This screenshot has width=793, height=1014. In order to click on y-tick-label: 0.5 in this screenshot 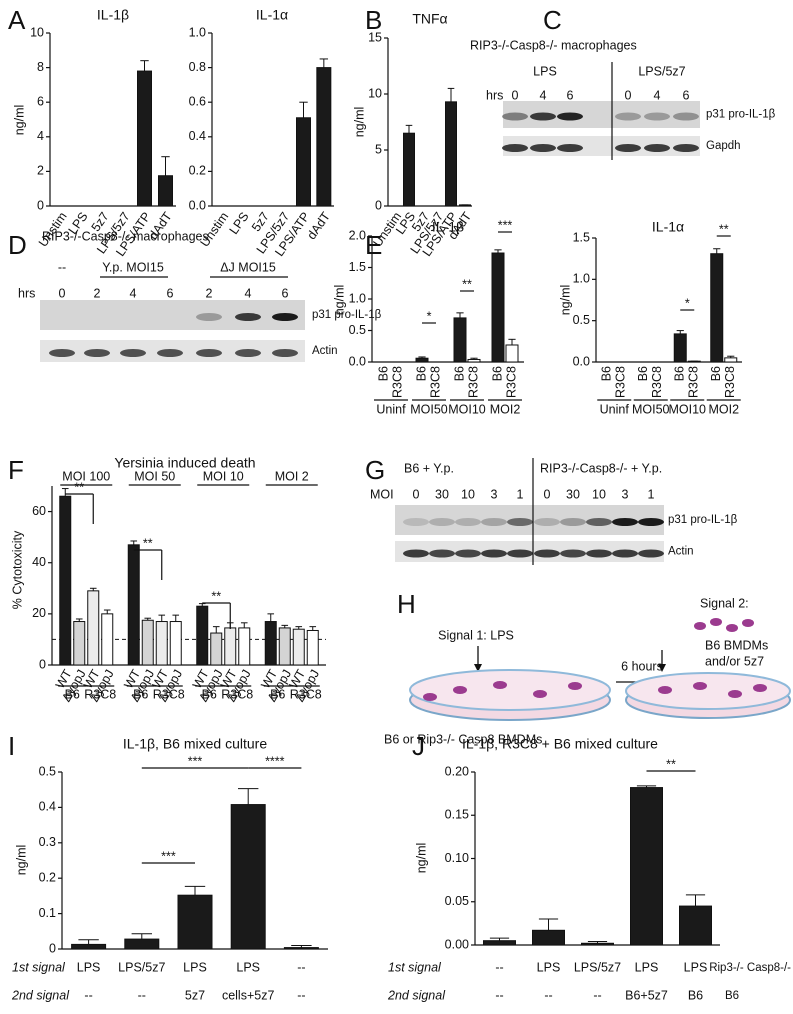, I will do `click(581, 320)`.